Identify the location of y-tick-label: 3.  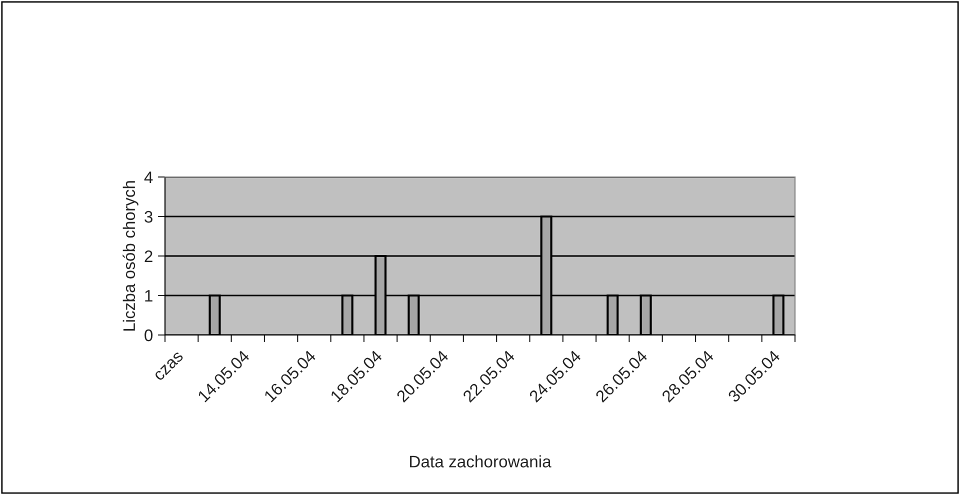
(148, 216).